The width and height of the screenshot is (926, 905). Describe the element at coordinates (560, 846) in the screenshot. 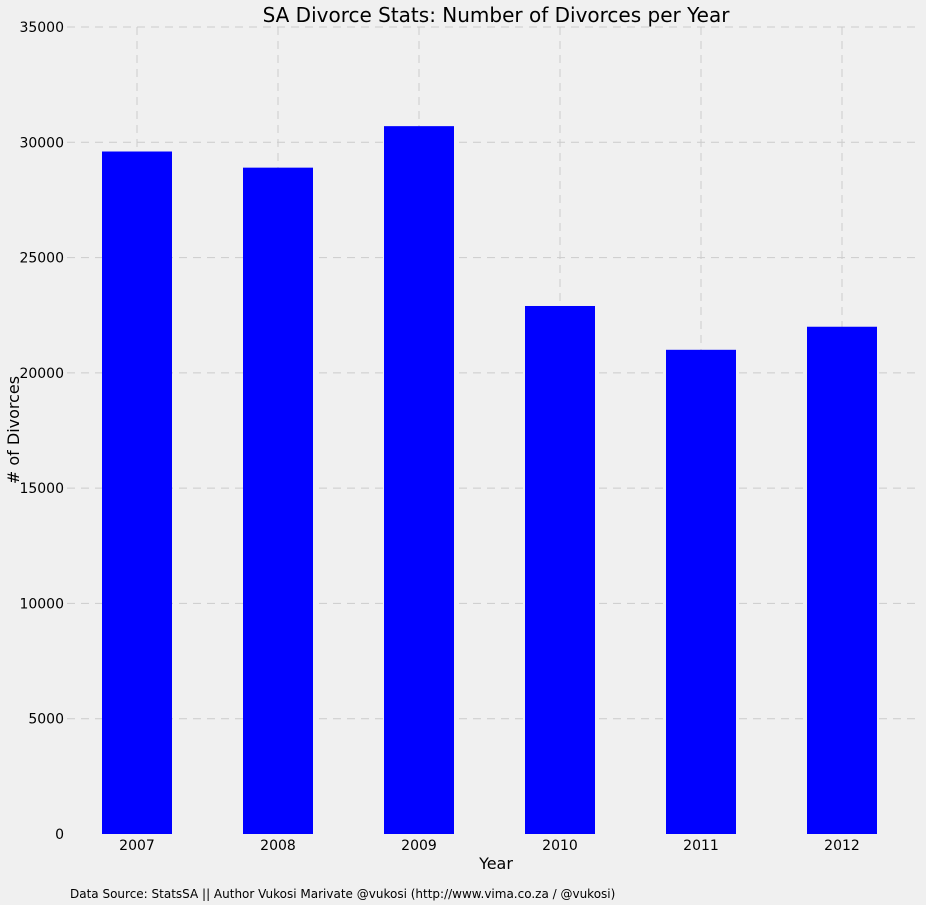

I see `x-tick-label: 2010` at that location.